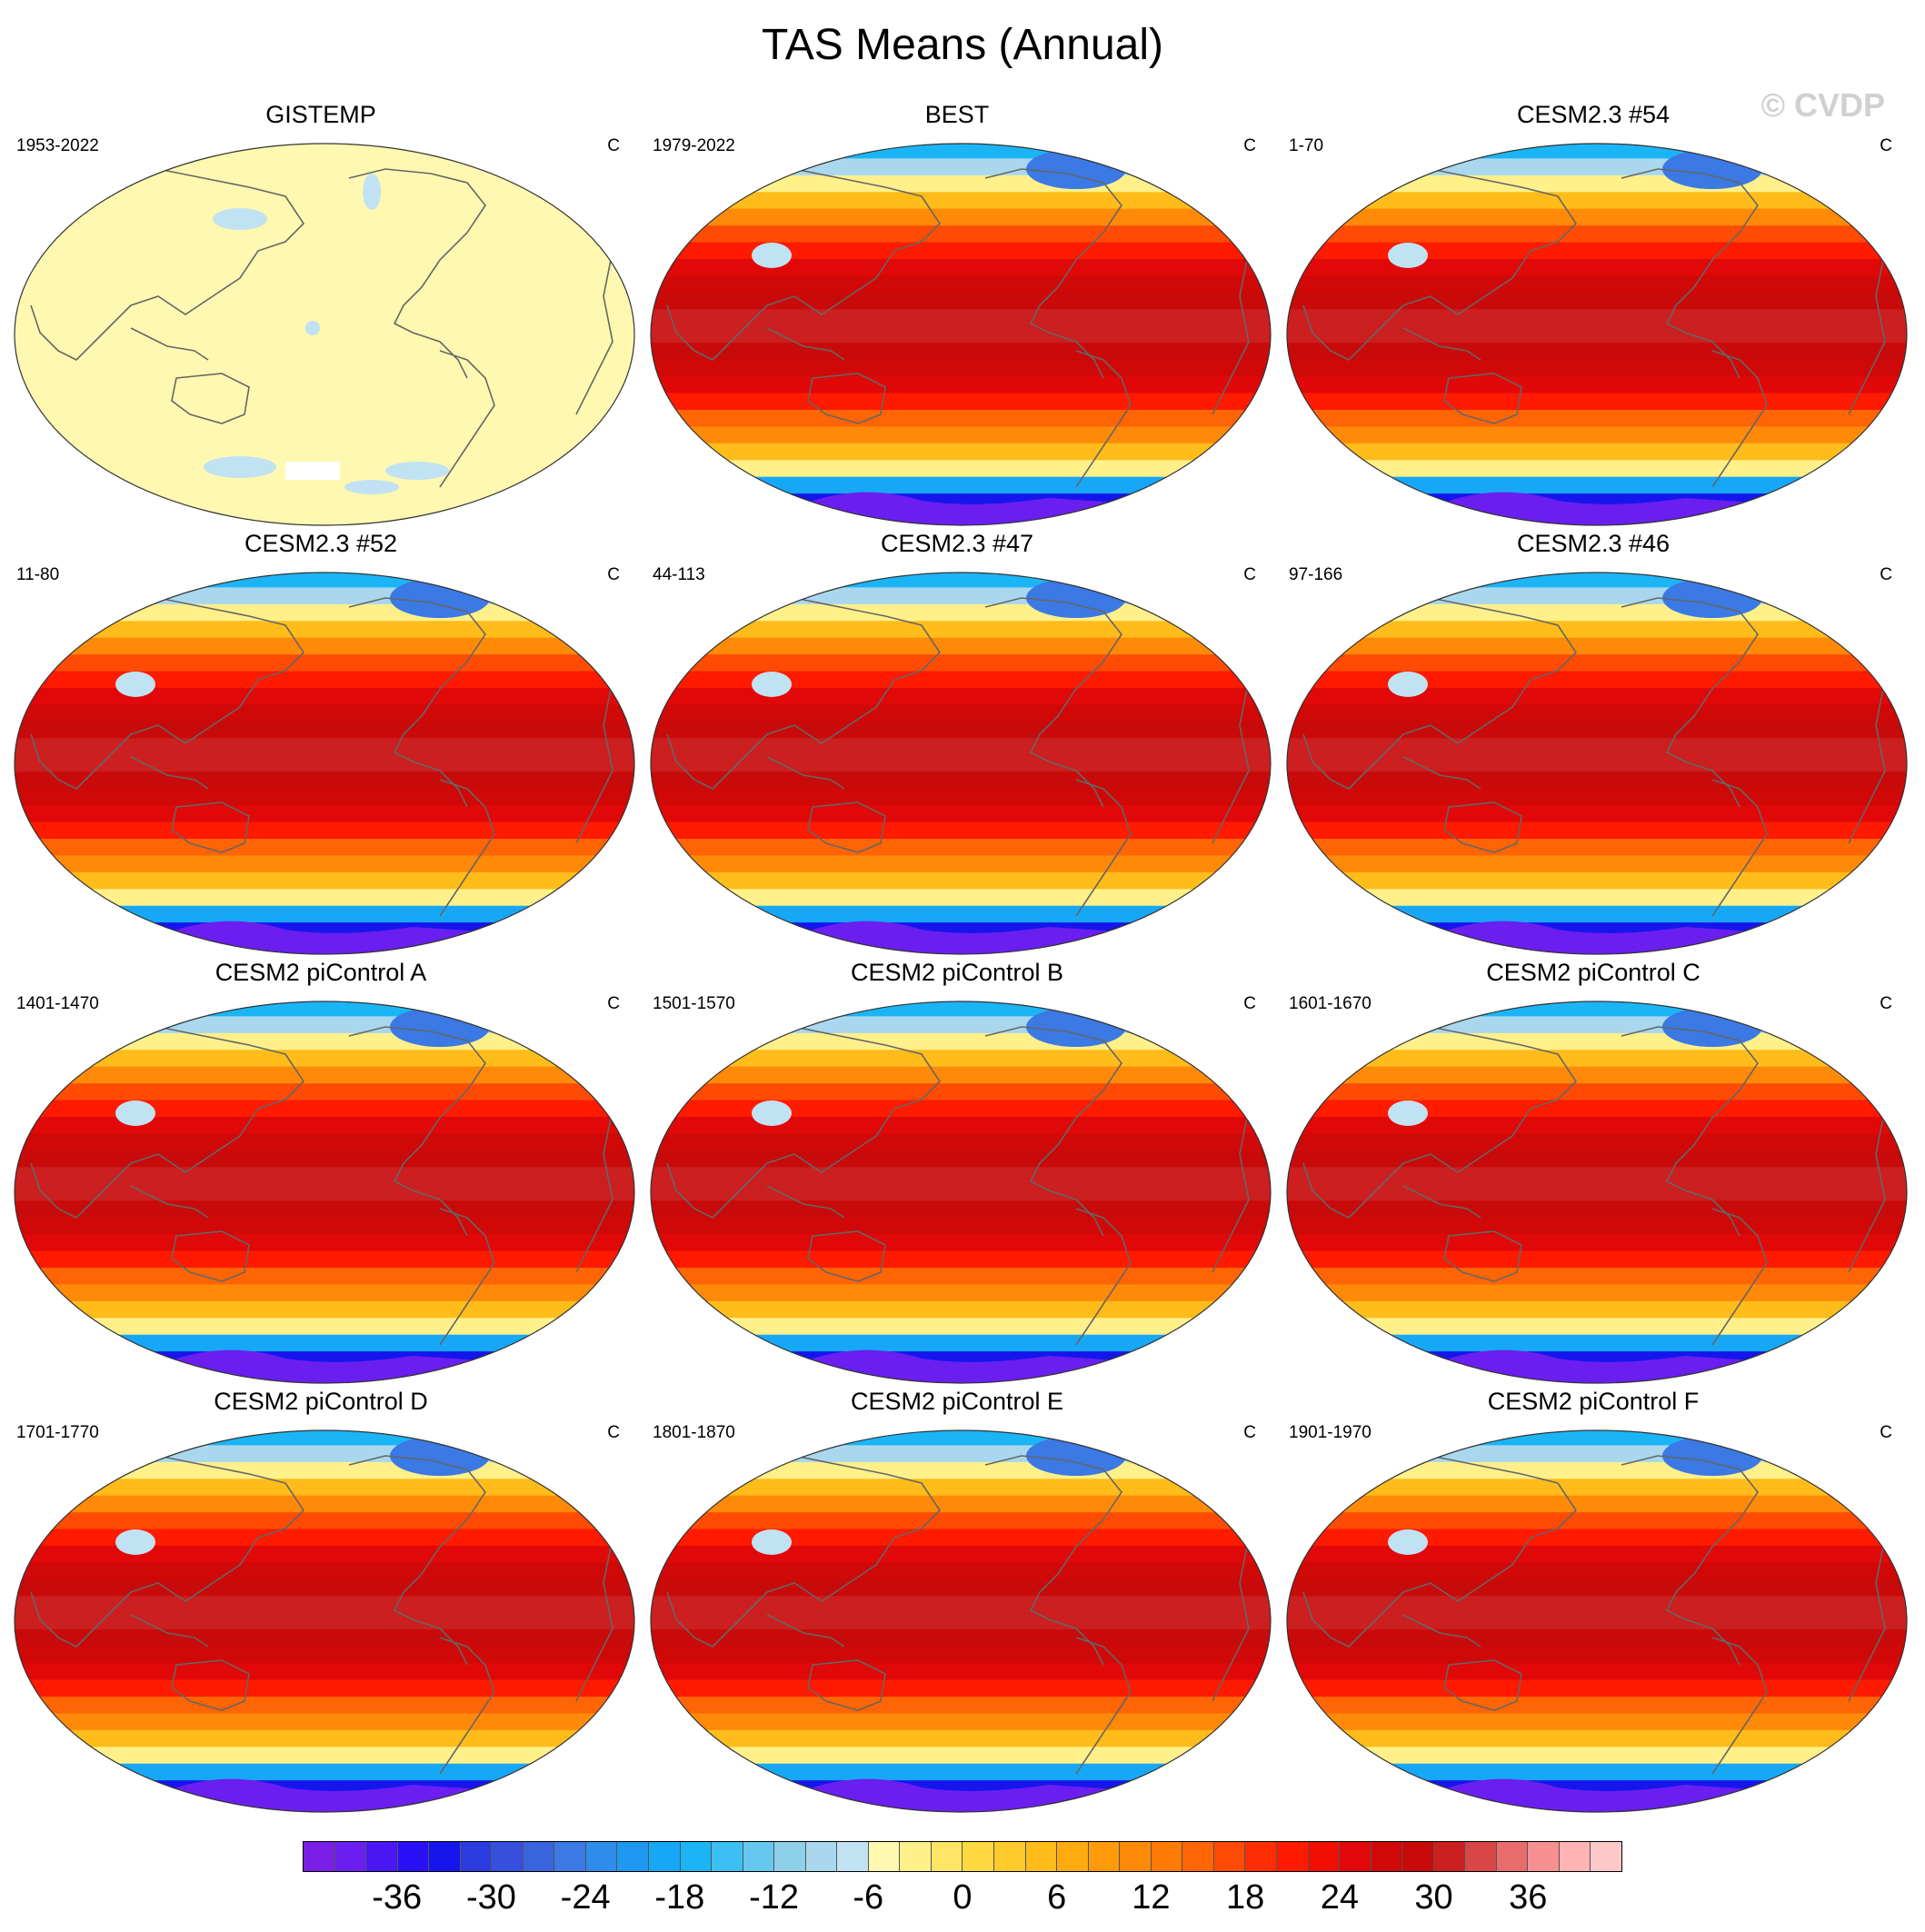 The height and width of the screenshot is (1932, 1925). What do you see at coordinates (1306, 145) in the screenshot?
I see `panel-period: 1-70` at bounding box center [1306, 145].